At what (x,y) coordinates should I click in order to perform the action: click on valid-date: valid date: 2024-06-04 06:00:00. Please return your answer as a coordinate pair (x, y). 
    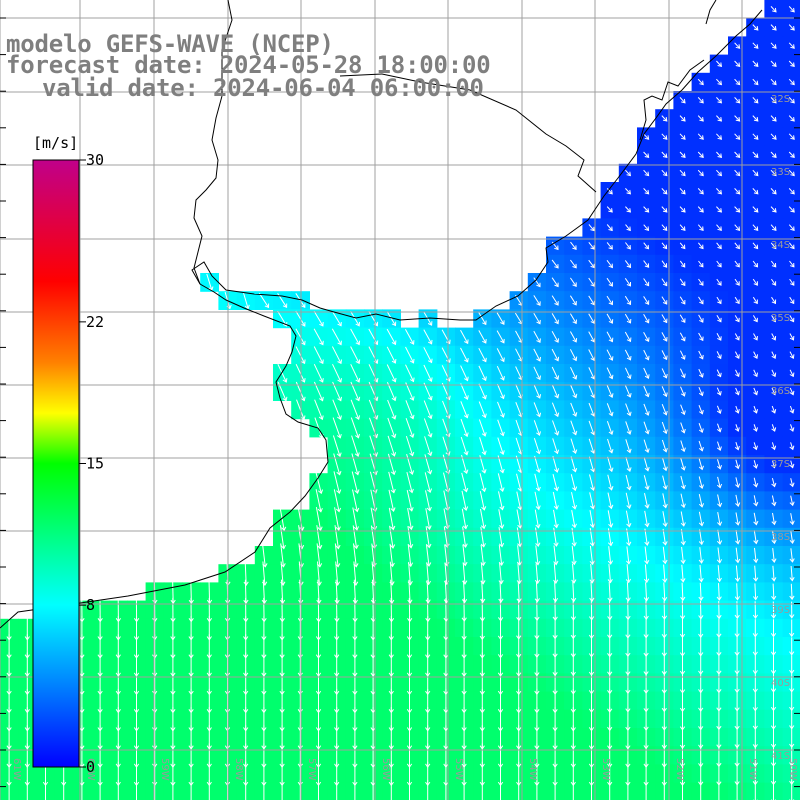
    Looking at the image, I should click on (263, 88).